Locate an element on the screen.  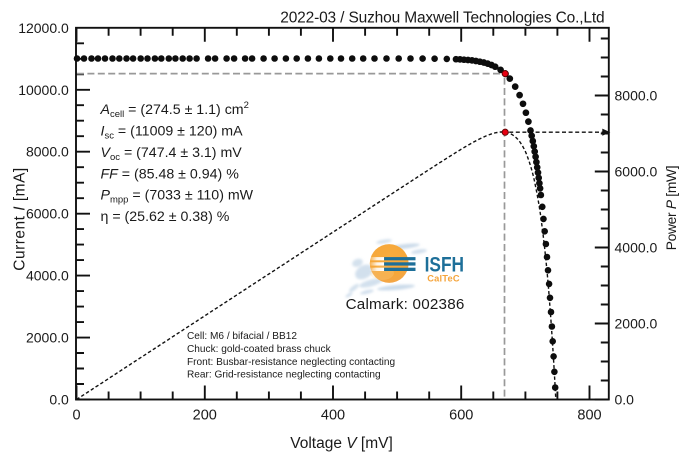
svg-text: 0 is located at coordinates (76, 416).